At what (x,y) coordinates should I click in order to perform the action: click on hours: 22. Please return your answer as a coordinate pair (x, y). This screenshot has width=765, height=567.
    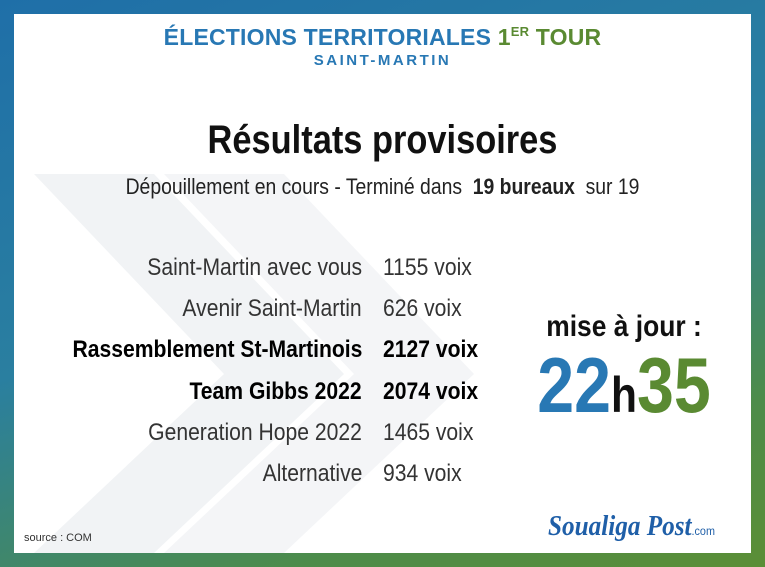
    Looking at the image, I should click on (574, 385).